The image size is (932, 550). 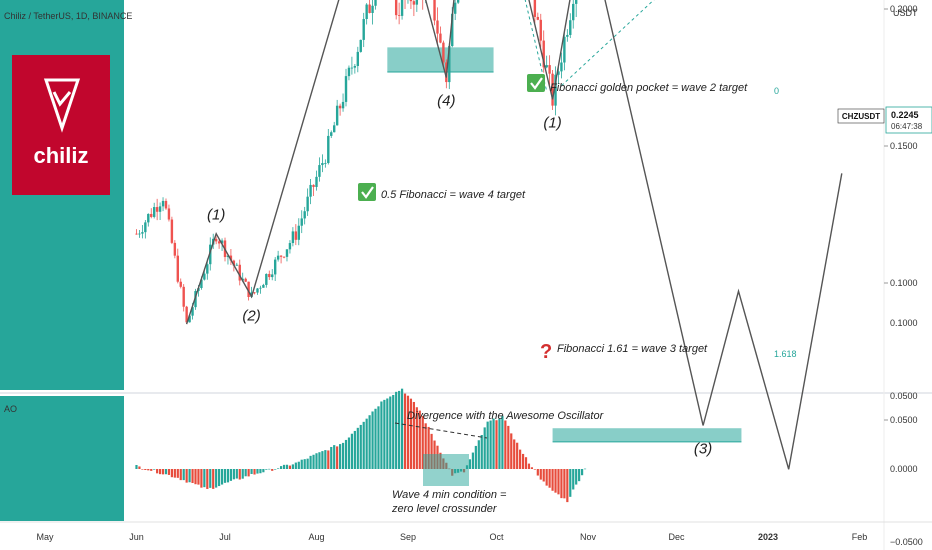 I want to click on fib-dashed-line, so click(x=608, y=43).